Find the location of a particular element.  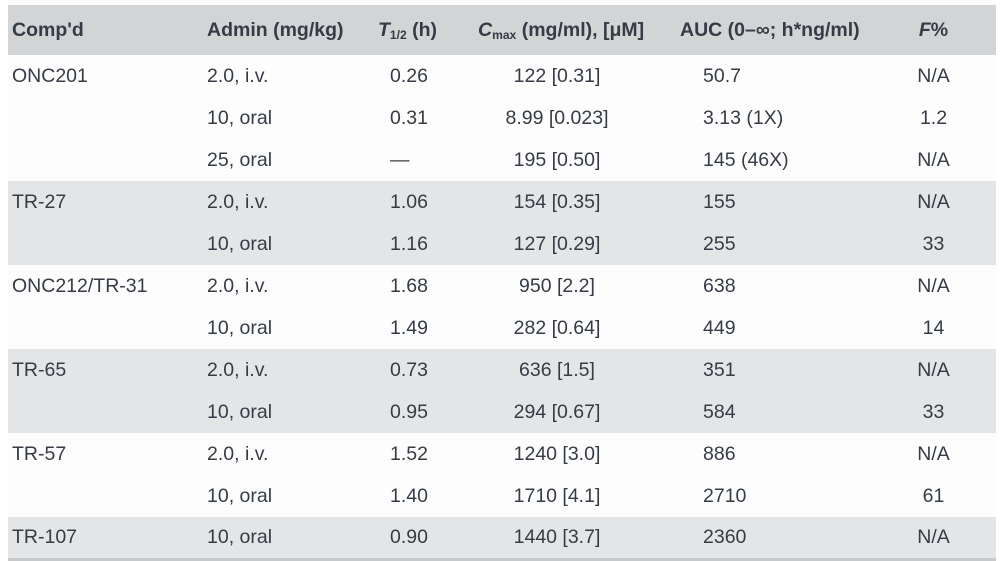

cell-compound: TR-57 is located at coordinates (39, 453).